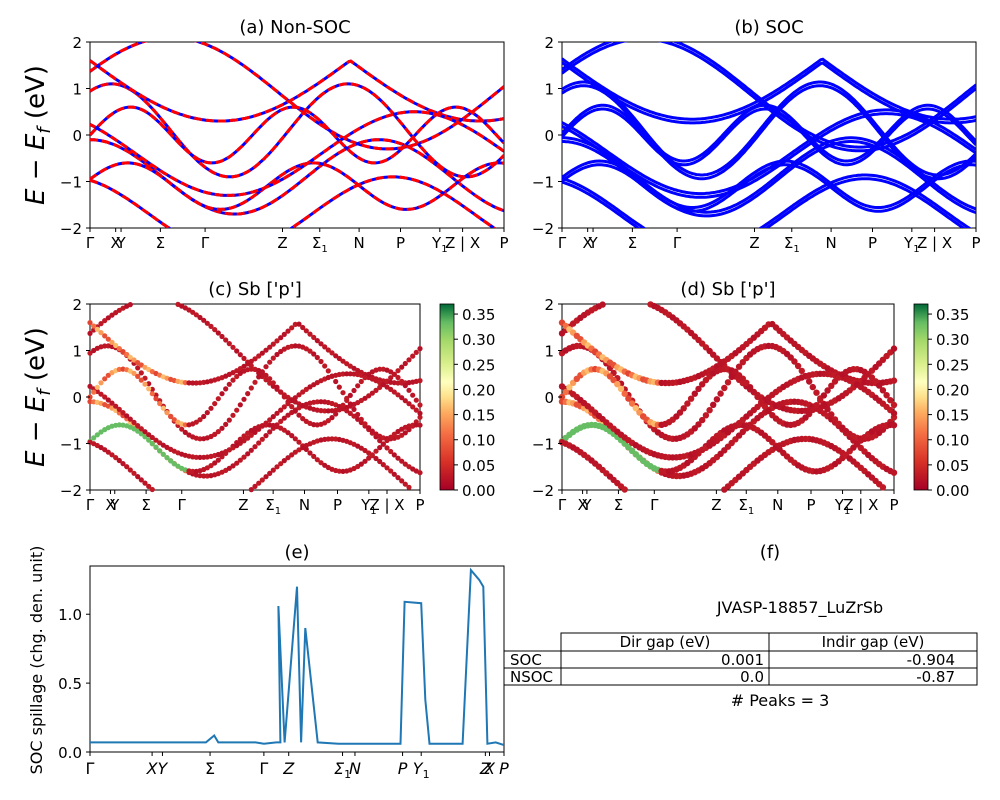 The height and width of the screenshot is (800, 1000). I want to click on panel-a-ytick-label: 1, so click(77, 90).